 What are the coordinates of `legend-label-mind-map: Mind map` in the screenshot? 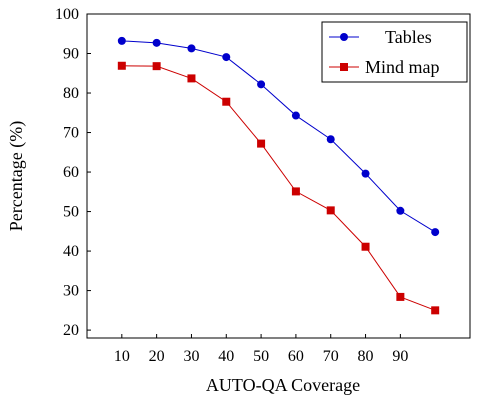 It's located at (402, 67).